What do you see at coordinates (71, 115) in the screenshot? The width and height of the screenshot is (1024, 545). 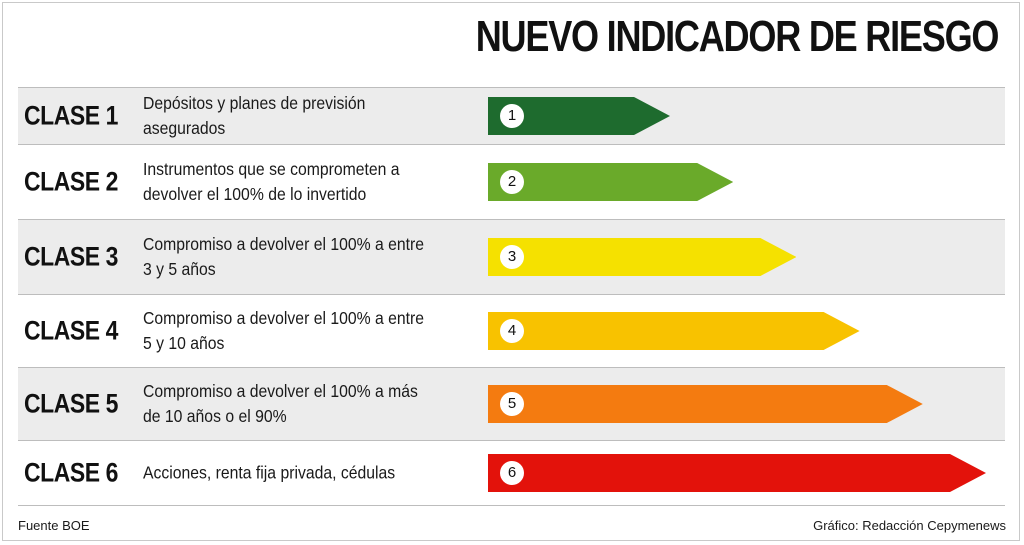 I see `class-label: CLASE 1` at bounding box center [71, 115].